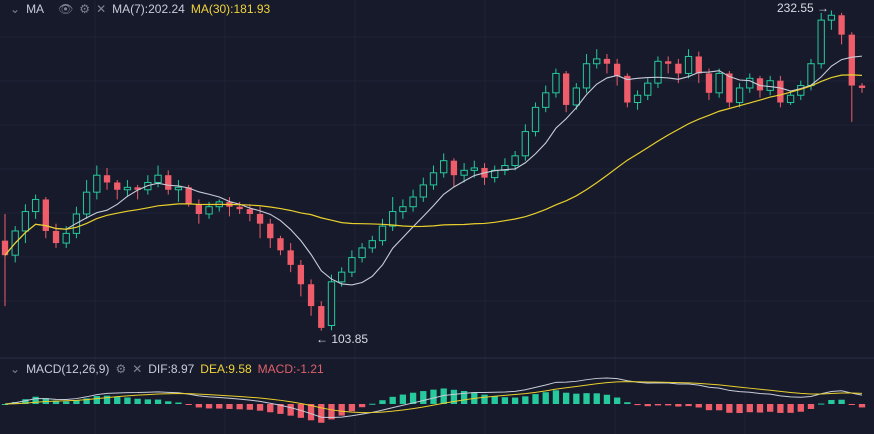  I want to click on eye-icon: 👁, so click(66, 9).